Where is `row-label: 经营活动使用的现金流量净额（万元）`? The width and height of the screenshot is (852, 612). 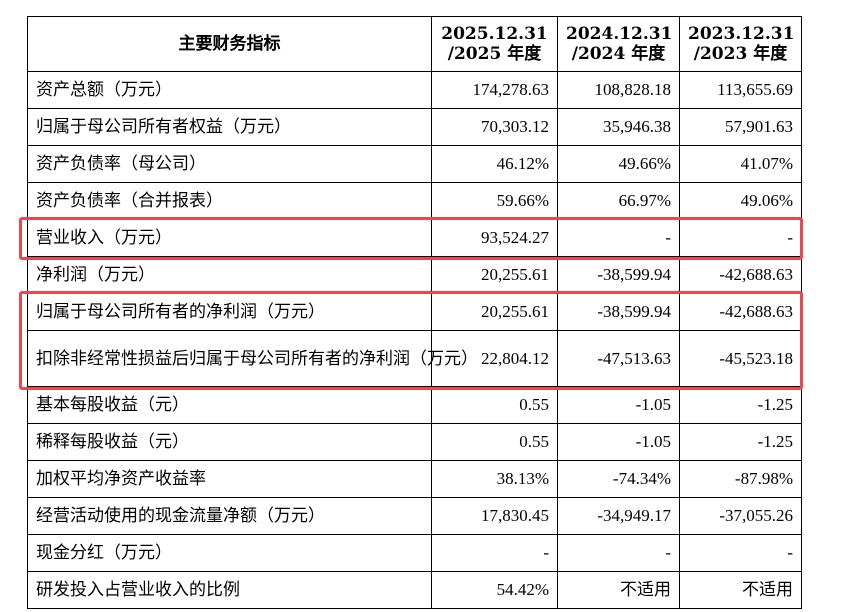 row-label: 经营活动使用的现金流量净额（万元） is located at coordinates (229, 516).